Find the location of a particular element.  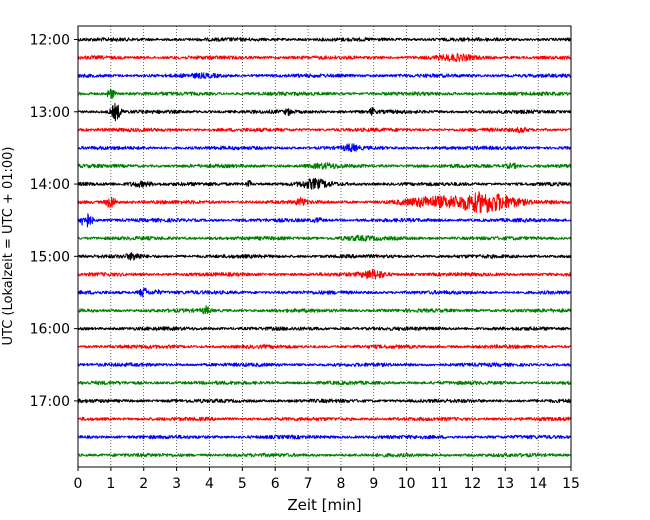

x-tick-label: 4 is located at coordinates (209, 484).